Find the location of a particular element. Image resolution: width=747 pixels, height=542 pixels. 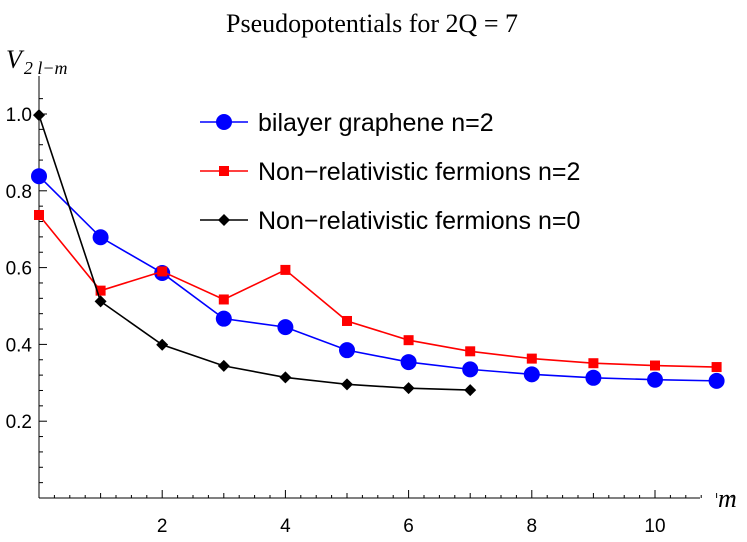

x-tick-label: 10 is located at coordinates (654, 526).